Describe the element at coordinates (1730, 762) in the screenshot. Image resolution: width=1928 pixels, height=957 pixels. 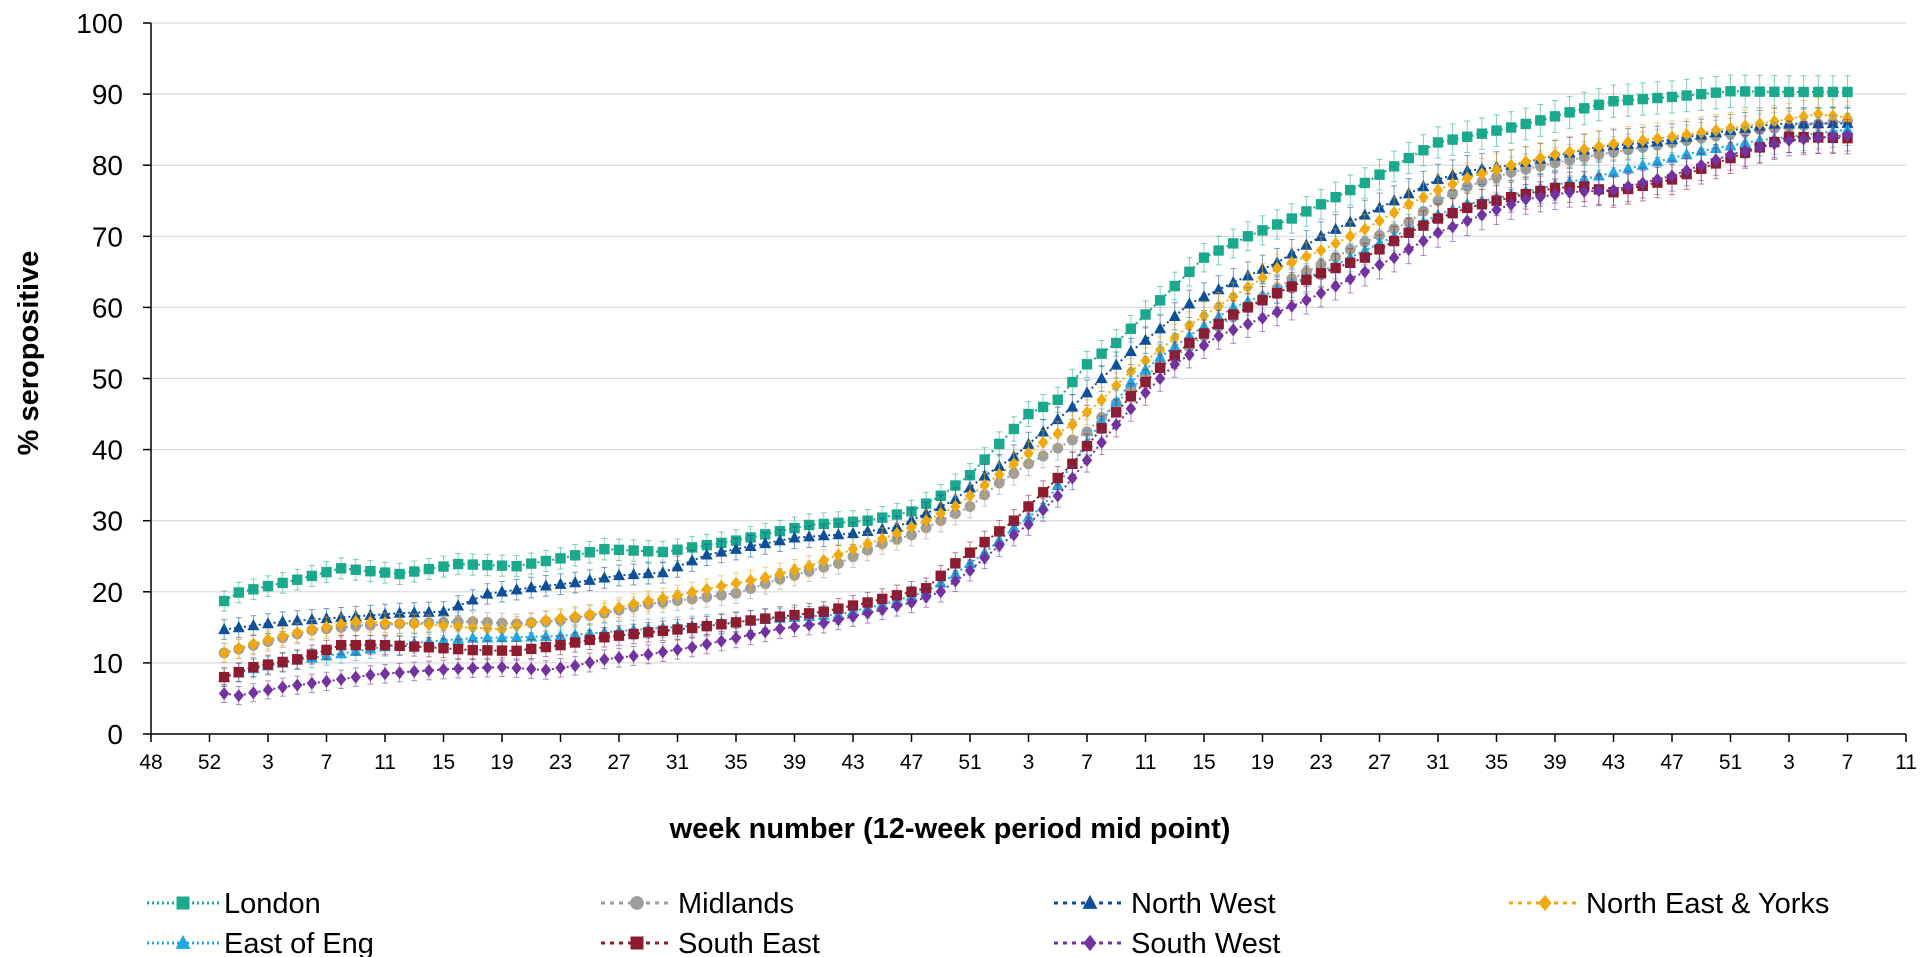
I see `x-tick-label: 51` at that location.